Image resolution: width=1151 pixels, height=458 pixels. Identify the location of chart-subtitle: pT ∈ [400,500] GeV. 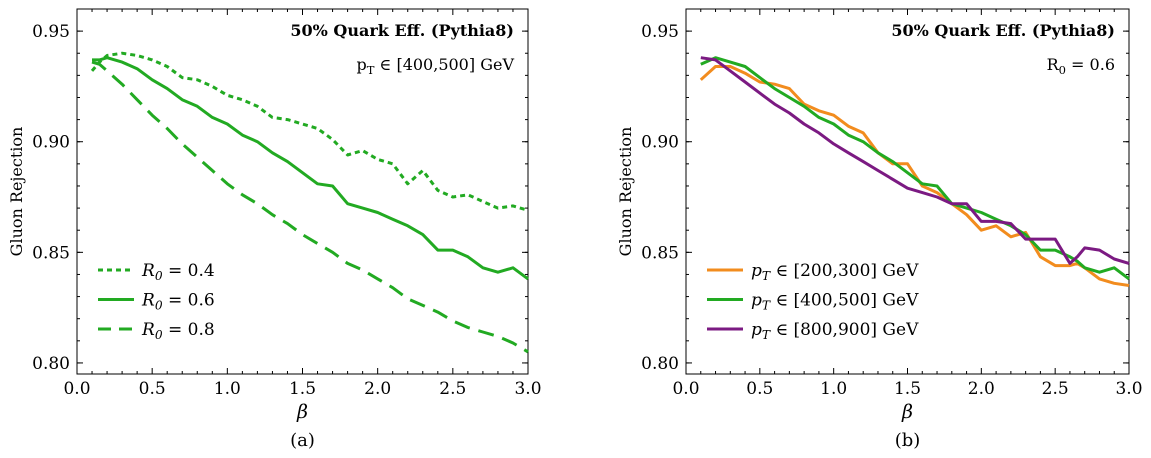
(436, 66).